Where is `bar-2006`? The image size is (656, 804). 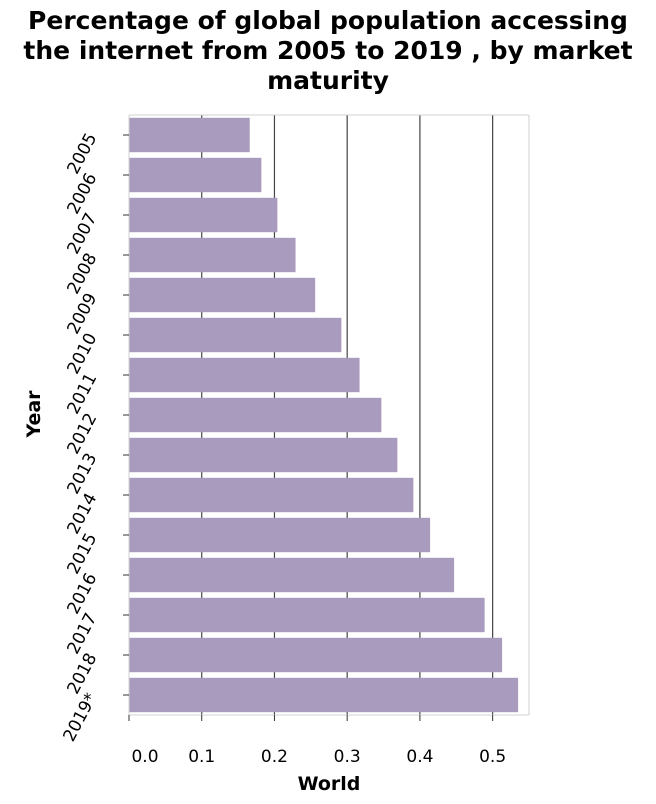
bar-2006 is located at coordinates (195, 175).